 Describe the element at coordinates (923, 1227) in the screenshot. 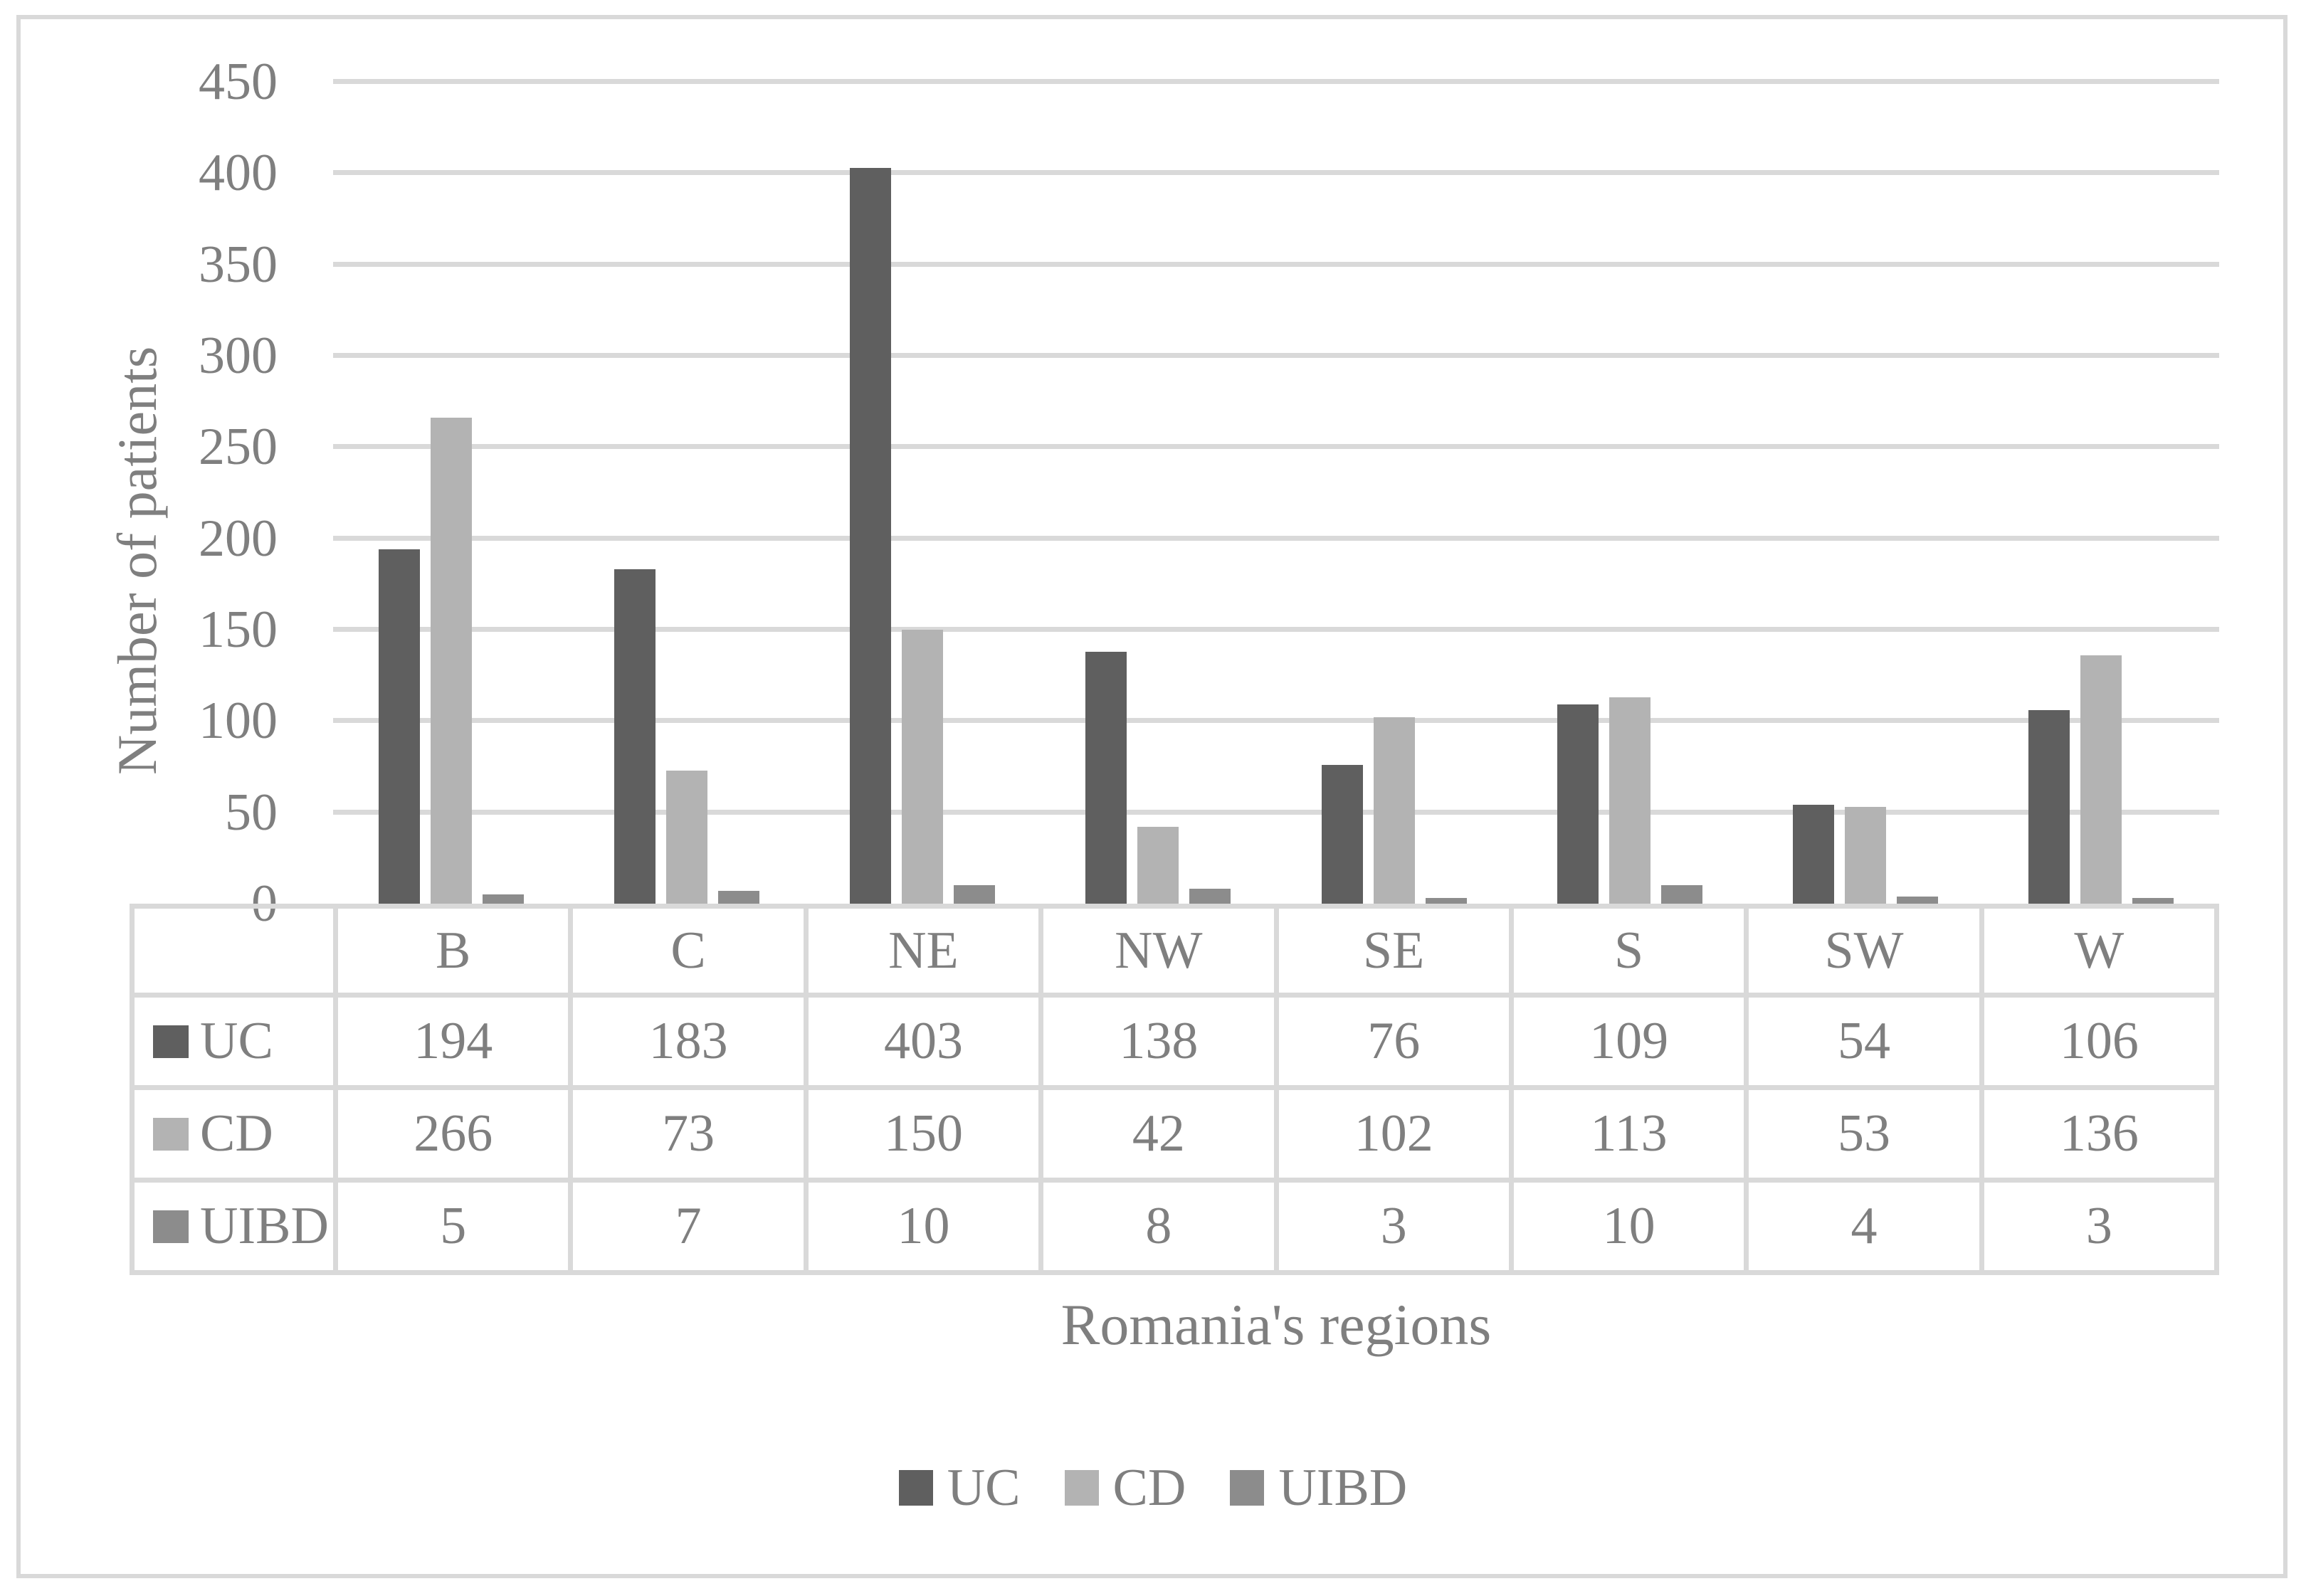

I see `cell-UIBD-NE: 10` at that location.